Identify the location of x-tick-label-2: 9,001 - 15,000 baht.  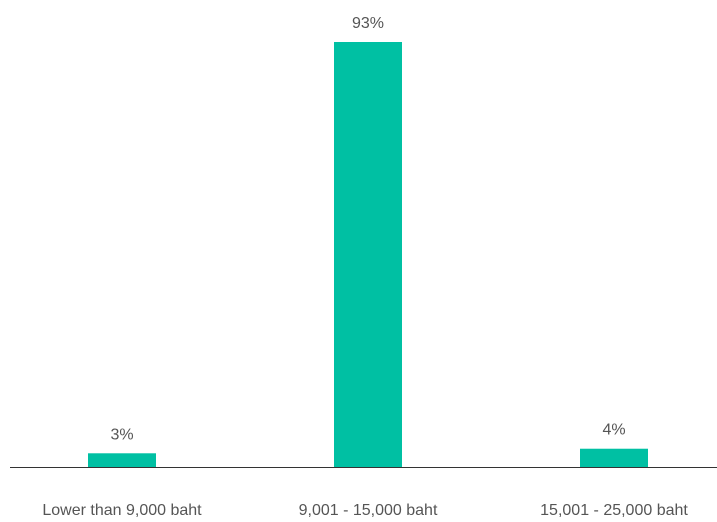
(368, 510).